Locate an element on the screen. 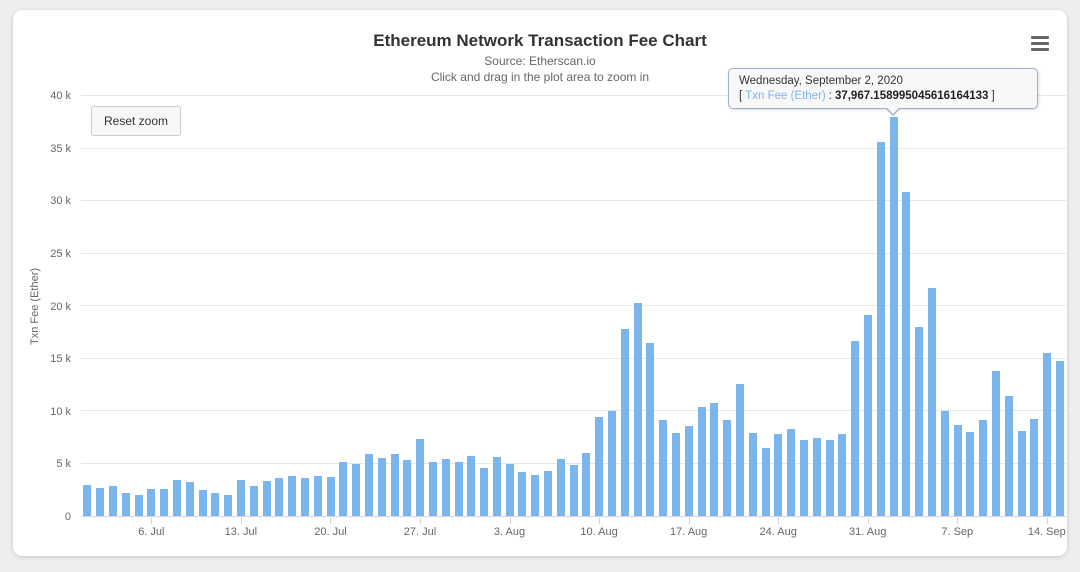 This screenshot has height=572, width=1080. x-tick-label: 24. Aug is located at coordinates (778, 532).